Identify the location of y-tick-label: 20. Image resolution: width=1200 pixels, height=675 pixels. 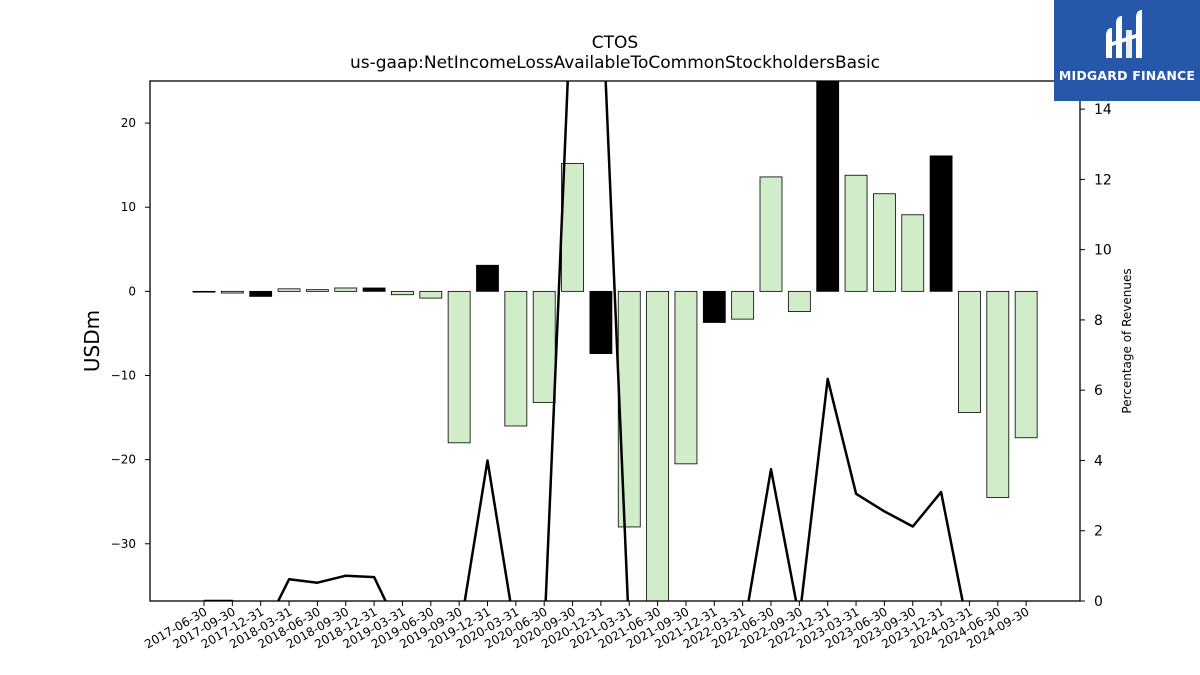
(128, 123).